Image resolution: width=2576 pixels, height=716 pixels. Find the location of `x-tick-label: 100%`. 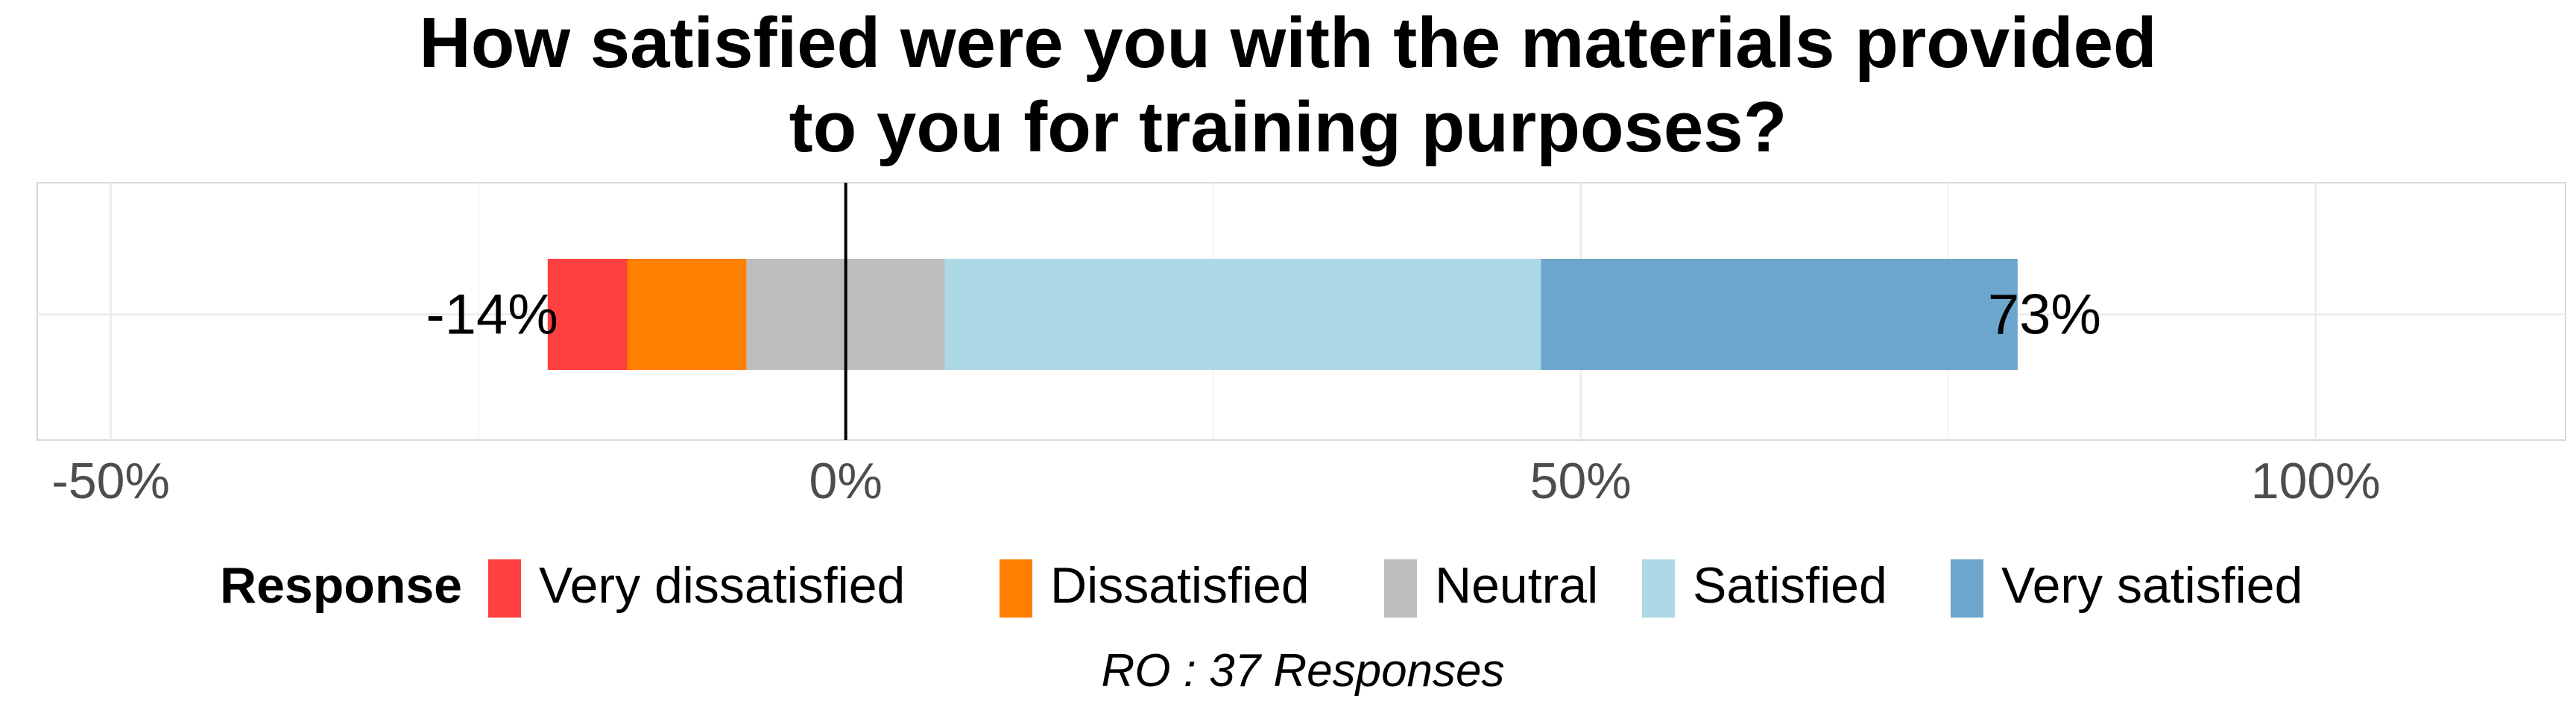

x-tick-label: 100% is located at coordinates (2316, 481).